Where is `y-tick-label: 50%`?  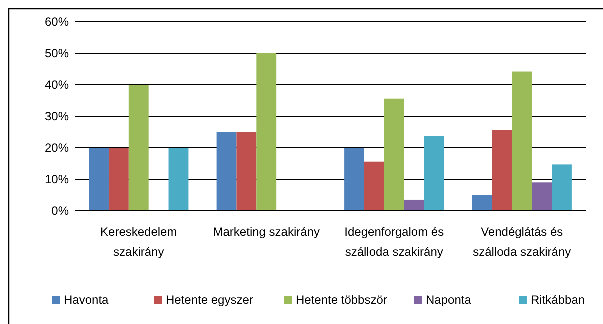 y-tick-label: 50% is located at coordinates (57, 53).